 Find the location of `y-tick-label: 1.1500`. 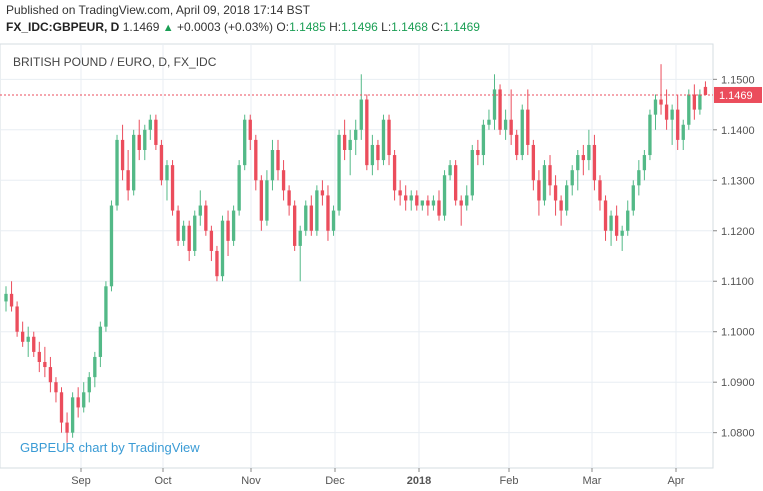

y-tick-label: 1.1500 is located at coordinates (738, 80).